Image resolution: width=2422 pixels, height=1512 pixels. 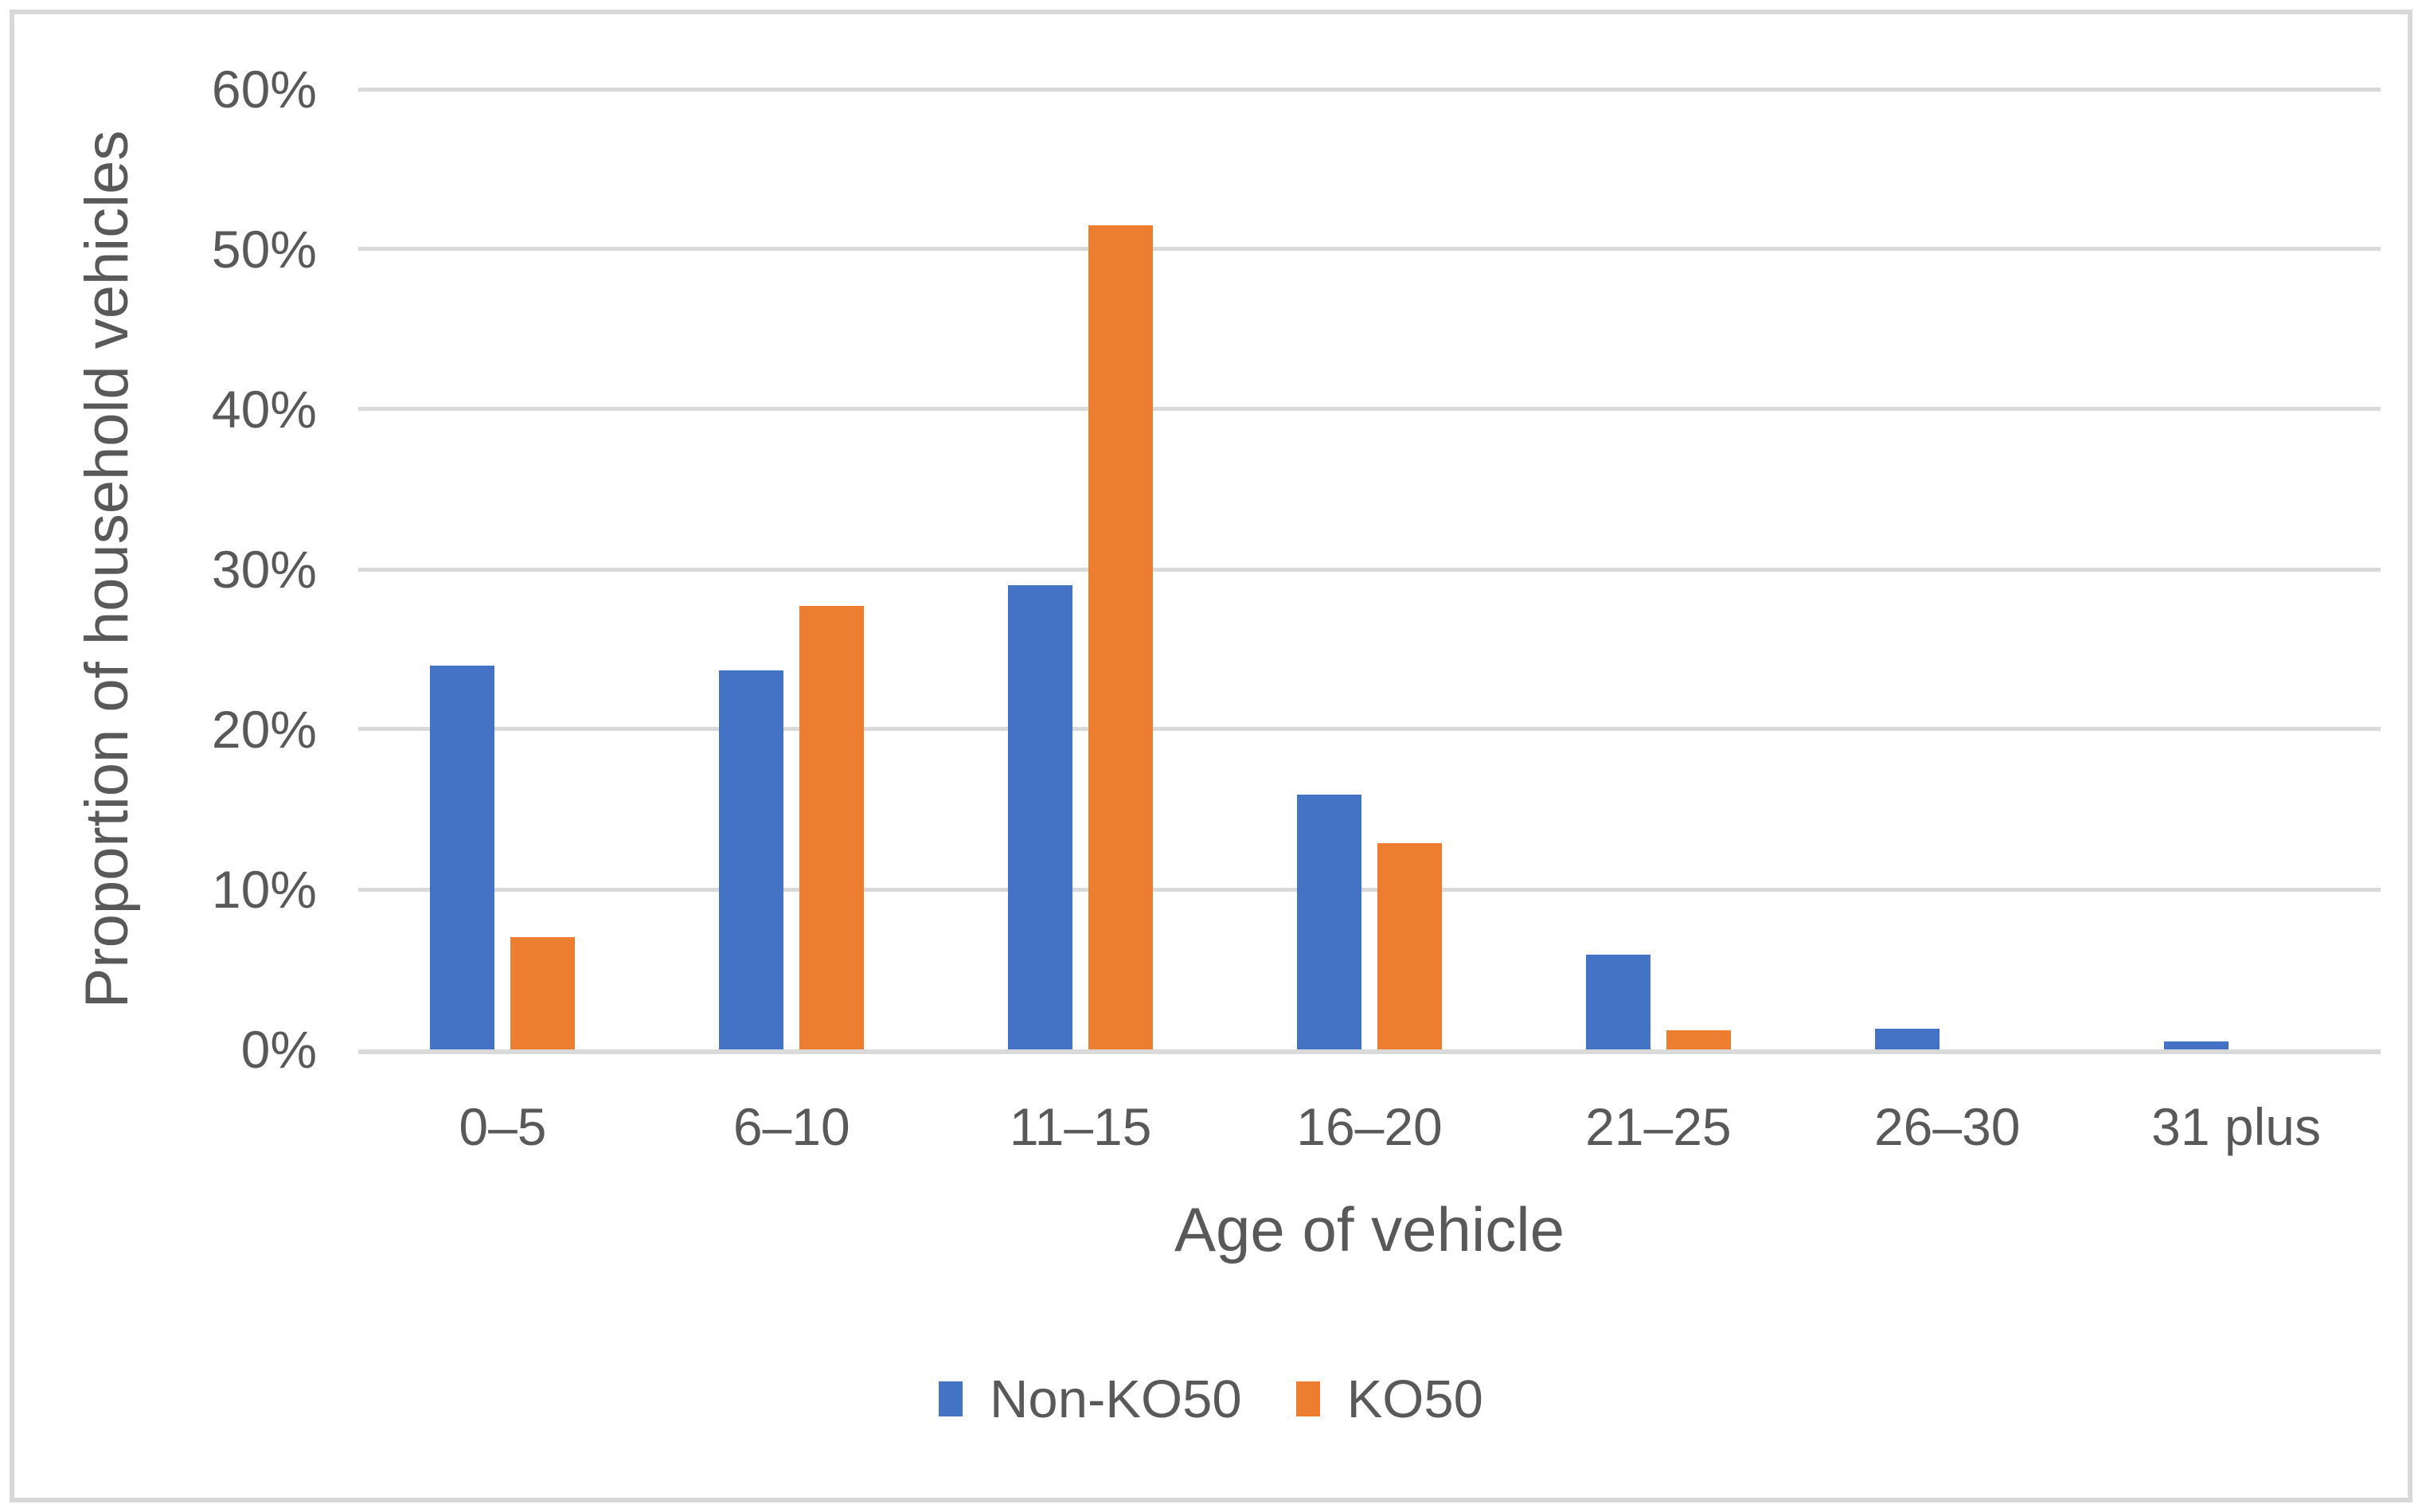 I want to click on x-tick-label: 16–20, so click(x=1369, y=1126).